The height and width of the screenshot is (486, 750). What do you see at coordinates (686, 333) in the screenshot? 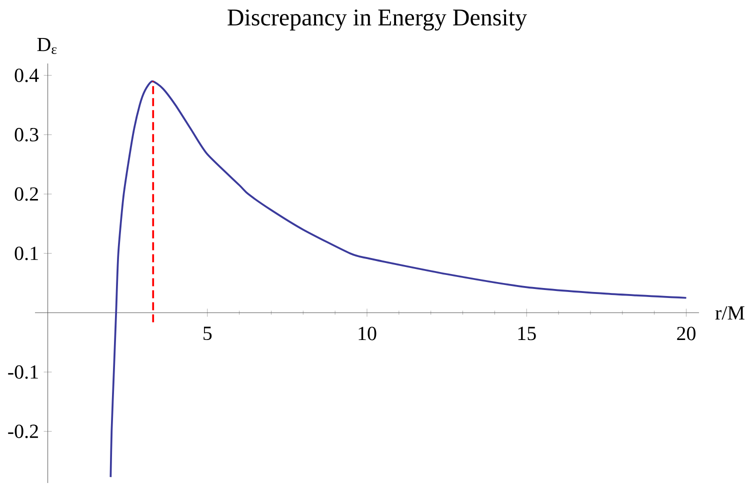
I see `x-tick-label: 20` at bounding box center [686, 333].